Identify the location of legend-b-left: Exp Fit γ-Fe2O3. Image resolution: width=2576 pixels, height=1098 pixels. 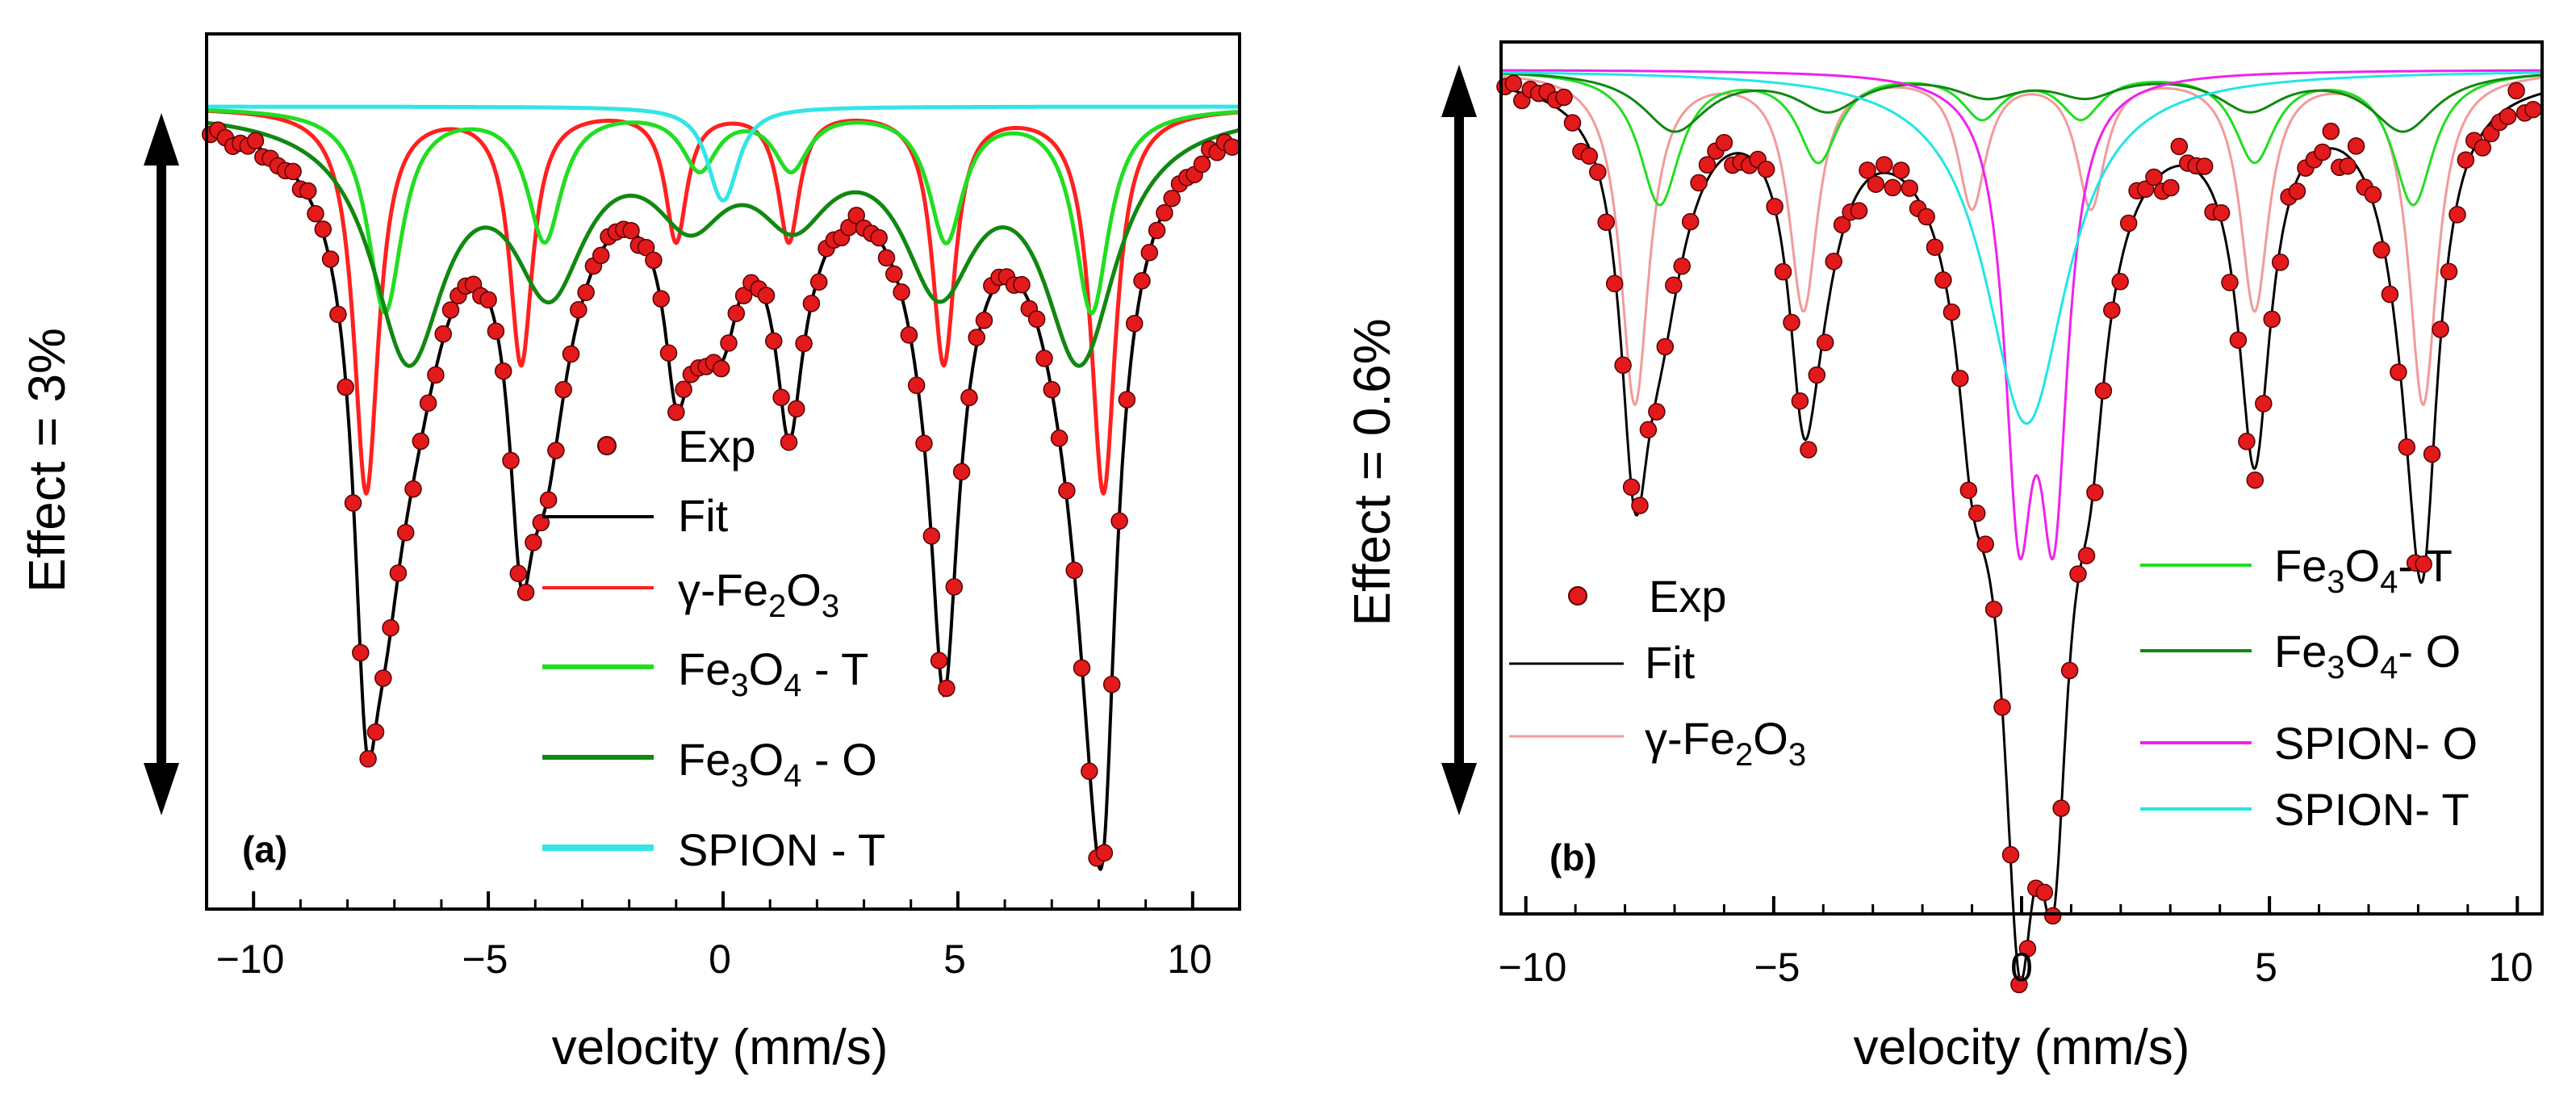
(1657, 672).